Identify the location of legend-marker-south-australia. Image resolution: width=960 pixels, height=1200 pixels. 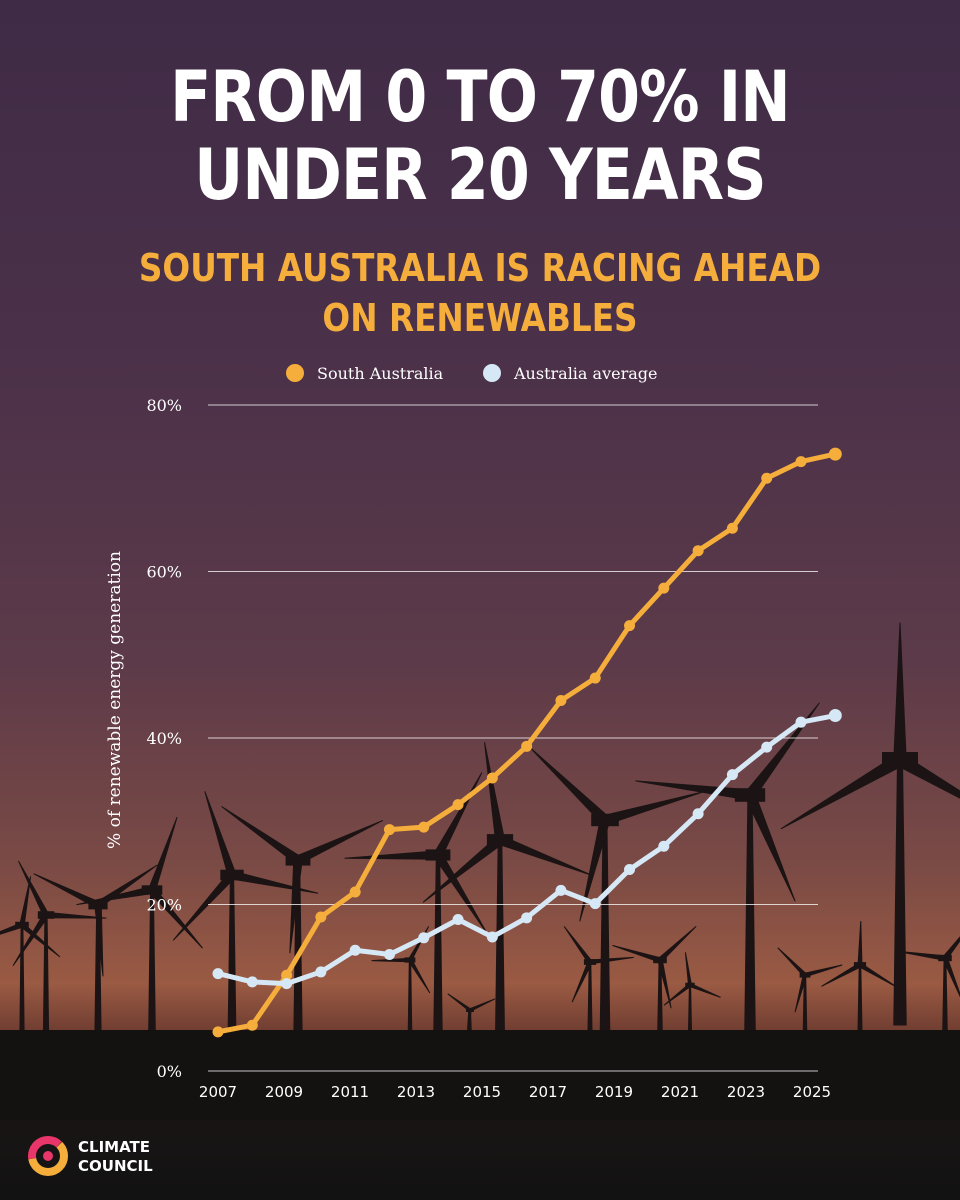
(295, 373).